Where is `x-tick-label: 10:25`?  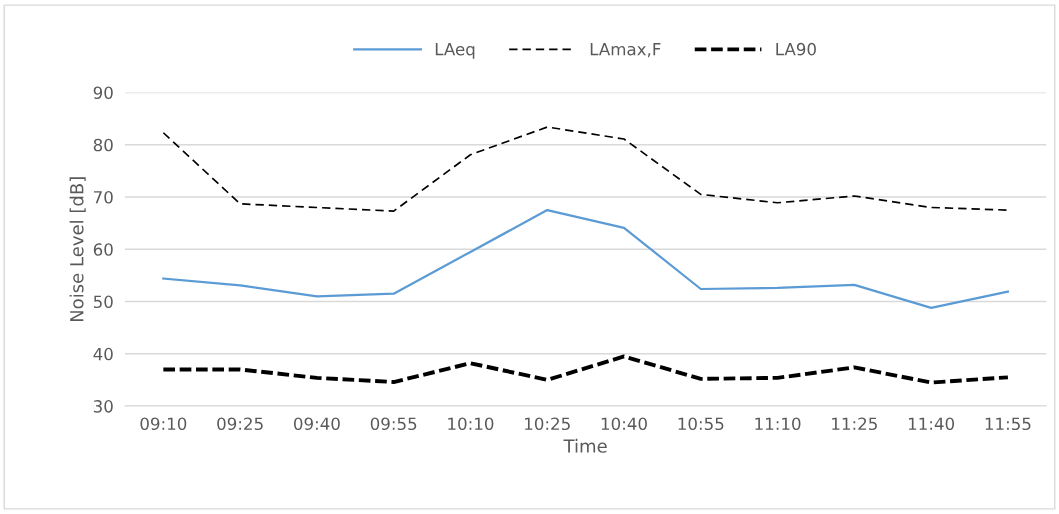
x-tick-label: 10:25 is located at coordinates (547, 424).